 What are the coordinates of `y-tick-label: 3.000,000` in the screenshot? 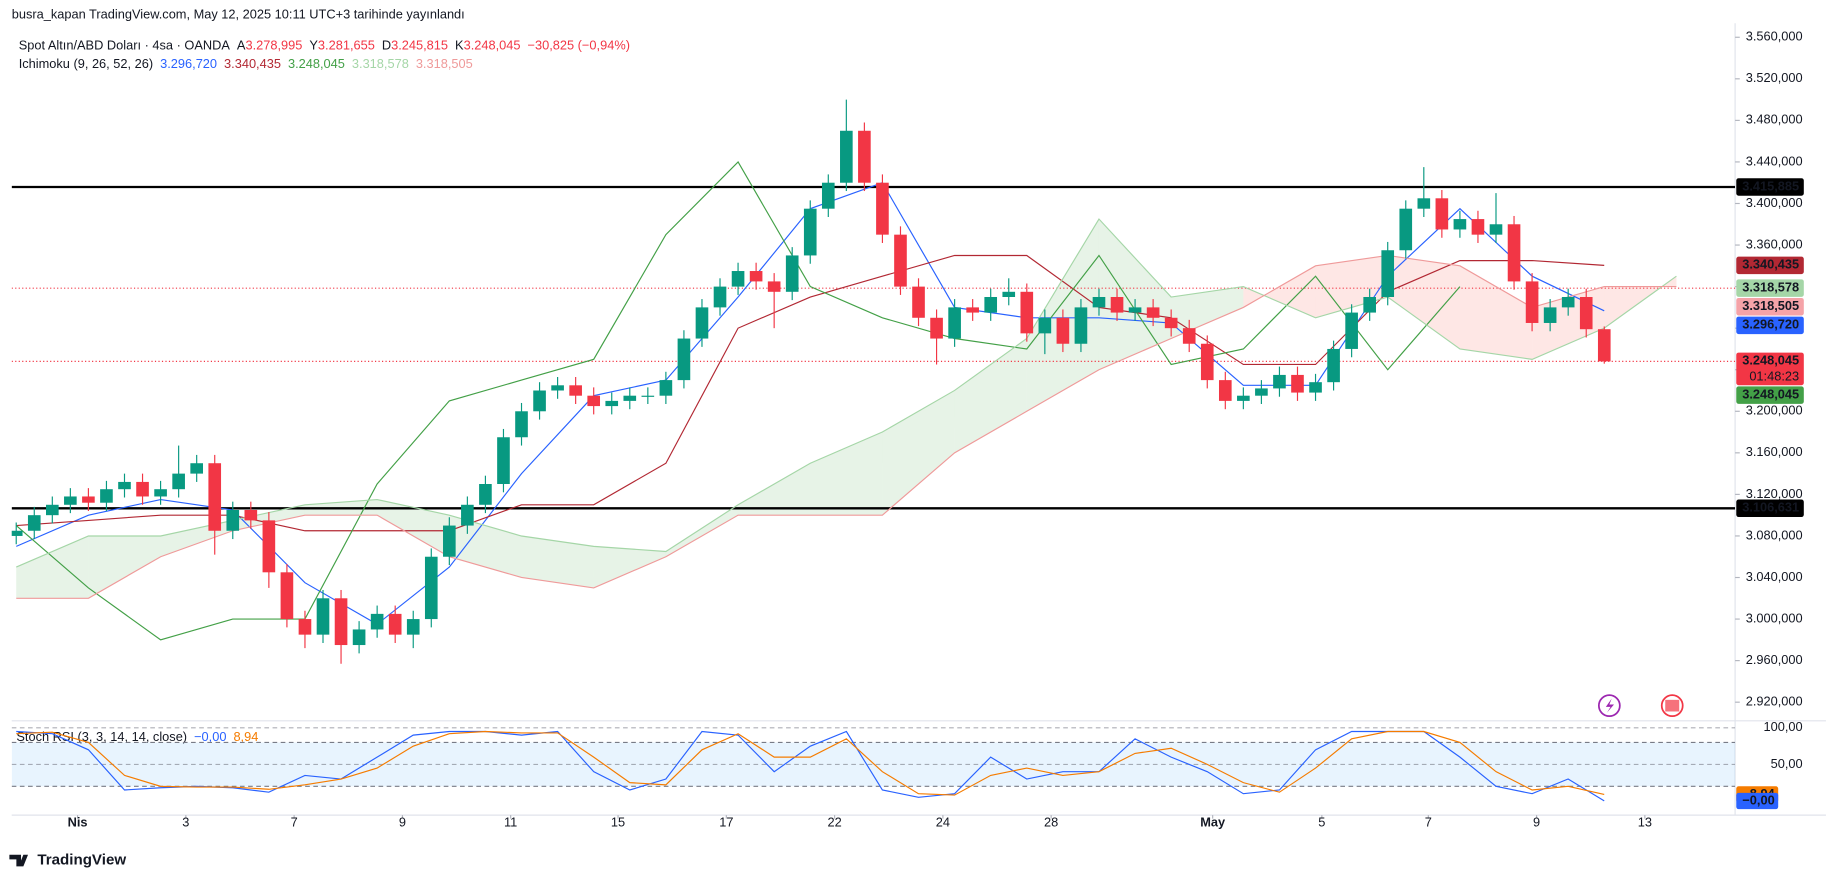 It's located at (1774, 617).